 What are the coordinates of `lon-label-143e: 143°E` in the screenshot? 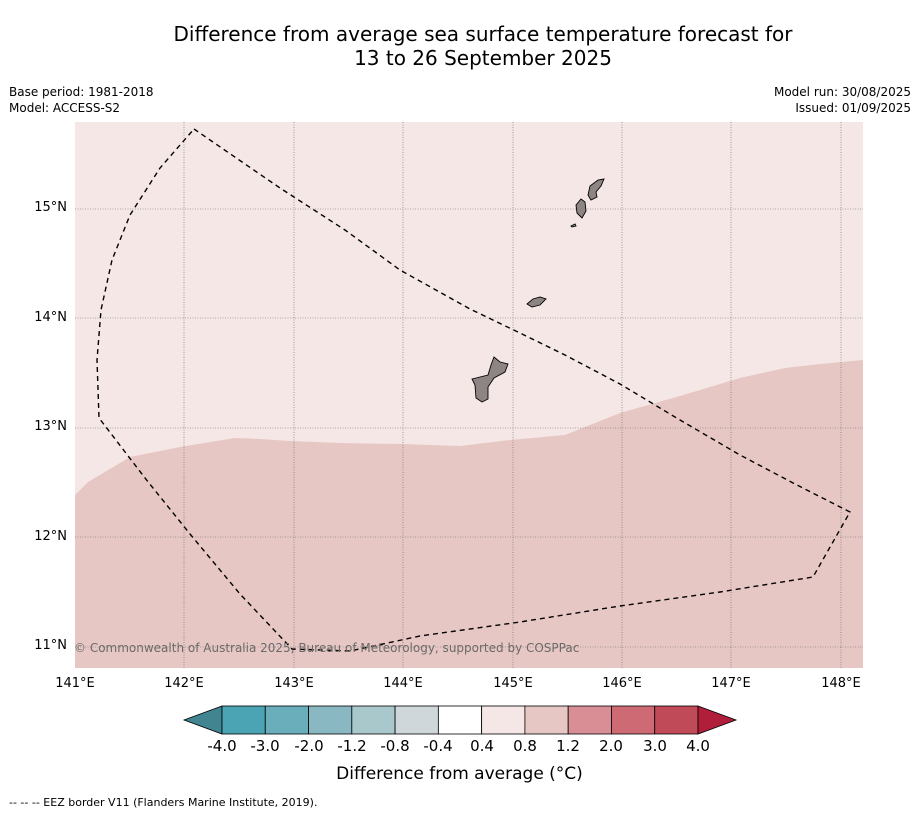 It's located at (294, 683).